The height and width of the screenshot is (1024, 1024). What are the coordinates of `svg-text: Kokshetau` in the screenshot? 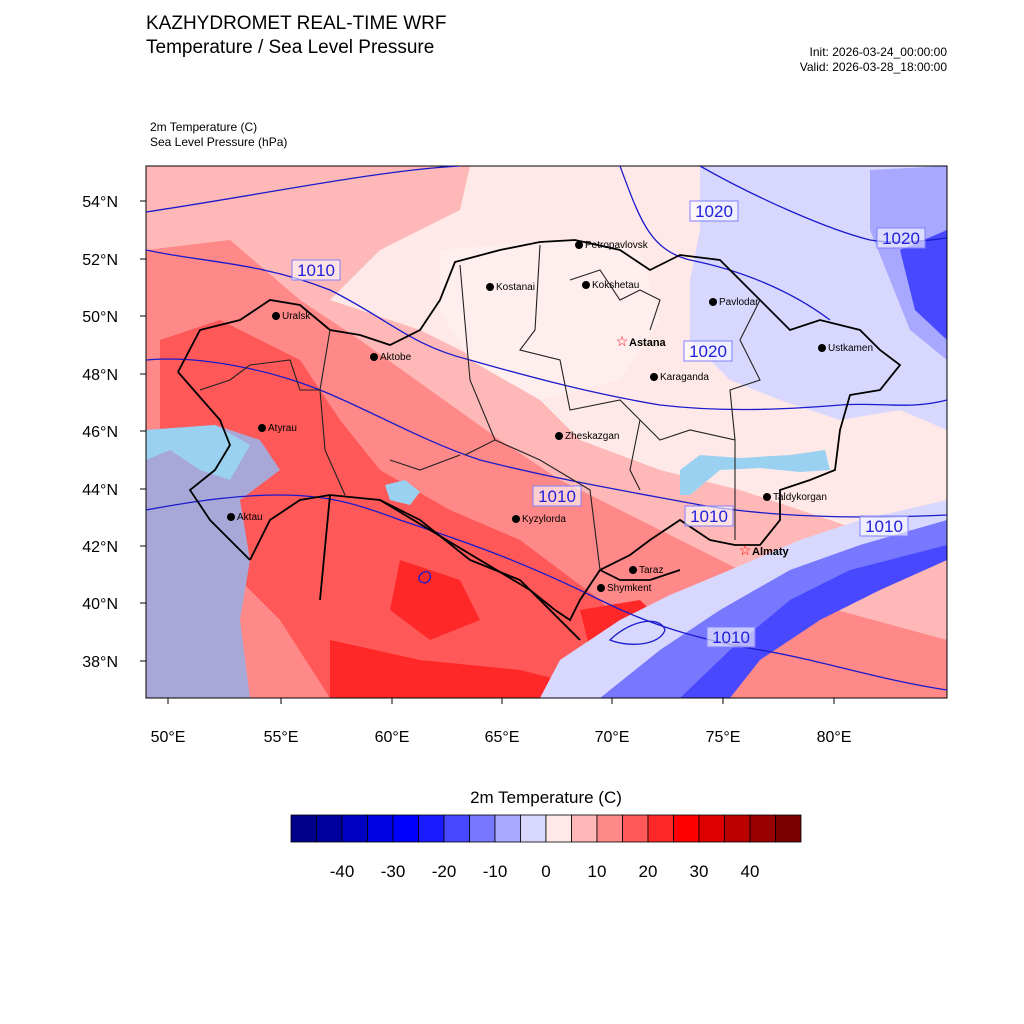 It's located at (615, 285).